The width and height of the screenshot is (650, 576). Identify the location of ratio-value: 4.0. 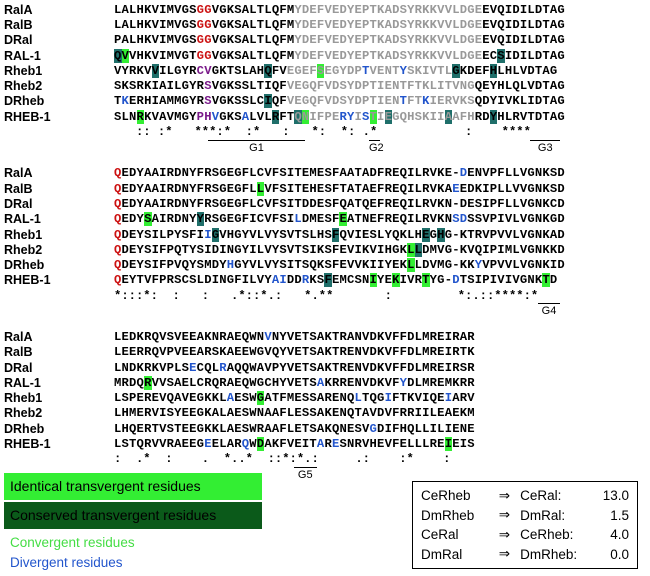
(619, 535).